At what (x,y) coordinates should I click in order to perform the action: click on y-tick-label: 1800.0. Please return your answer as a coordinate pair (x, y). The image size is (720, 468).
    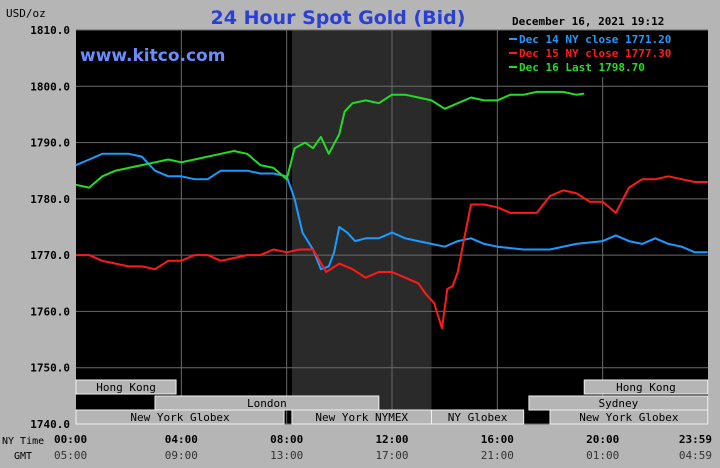
    Looking at the image, I should click on (50, 86).